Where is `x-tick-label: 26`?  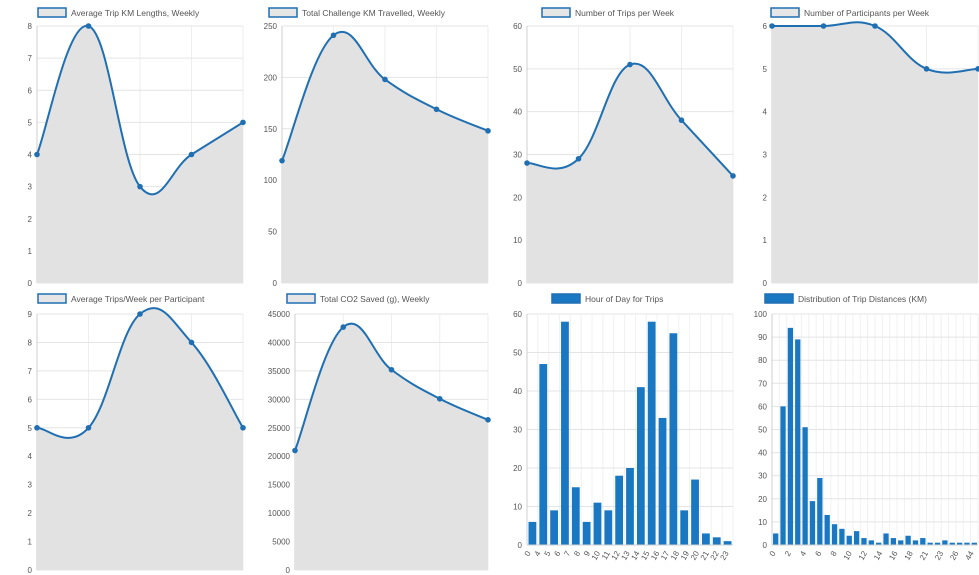 x-tick-label: 26 is located at coordinates (954, 555).